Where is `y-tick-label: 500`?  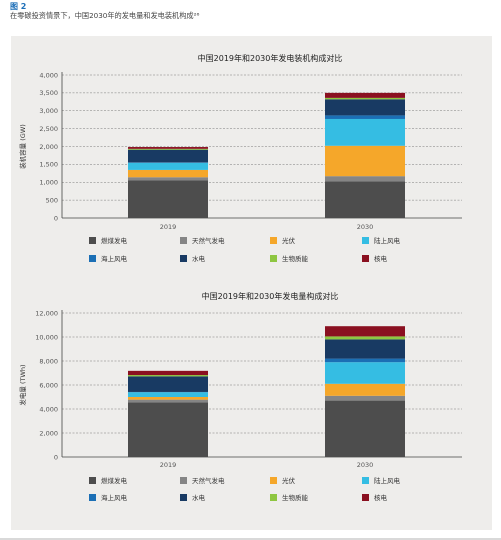 y-tick-label: 500 is located at coordinates (52, 200).